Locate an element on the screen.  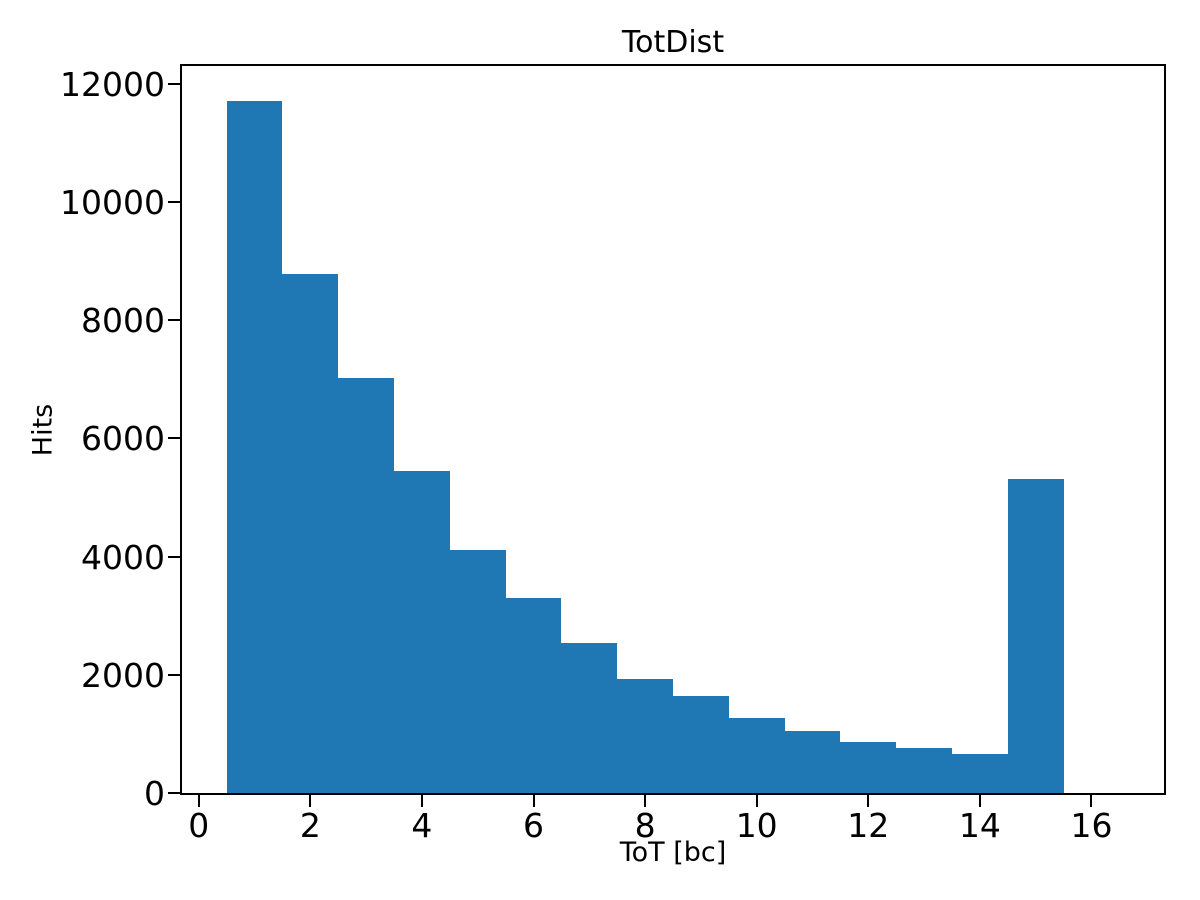
y-axis-tick-label: 8000 is located at coordinates (123, 321).